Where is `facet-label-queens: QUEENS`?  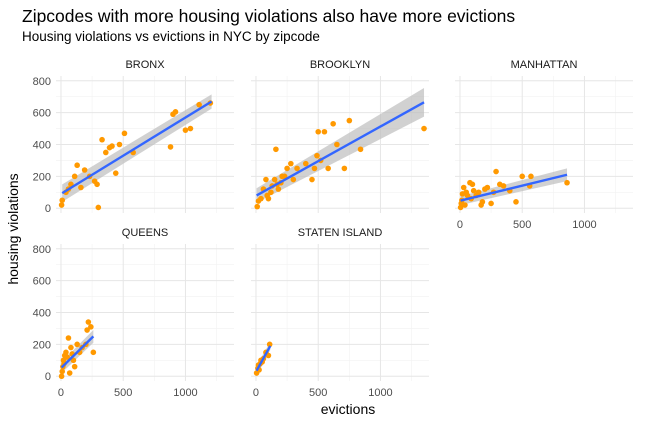
facet-label-queens: QUEENS is located at coordinates (145, 233).